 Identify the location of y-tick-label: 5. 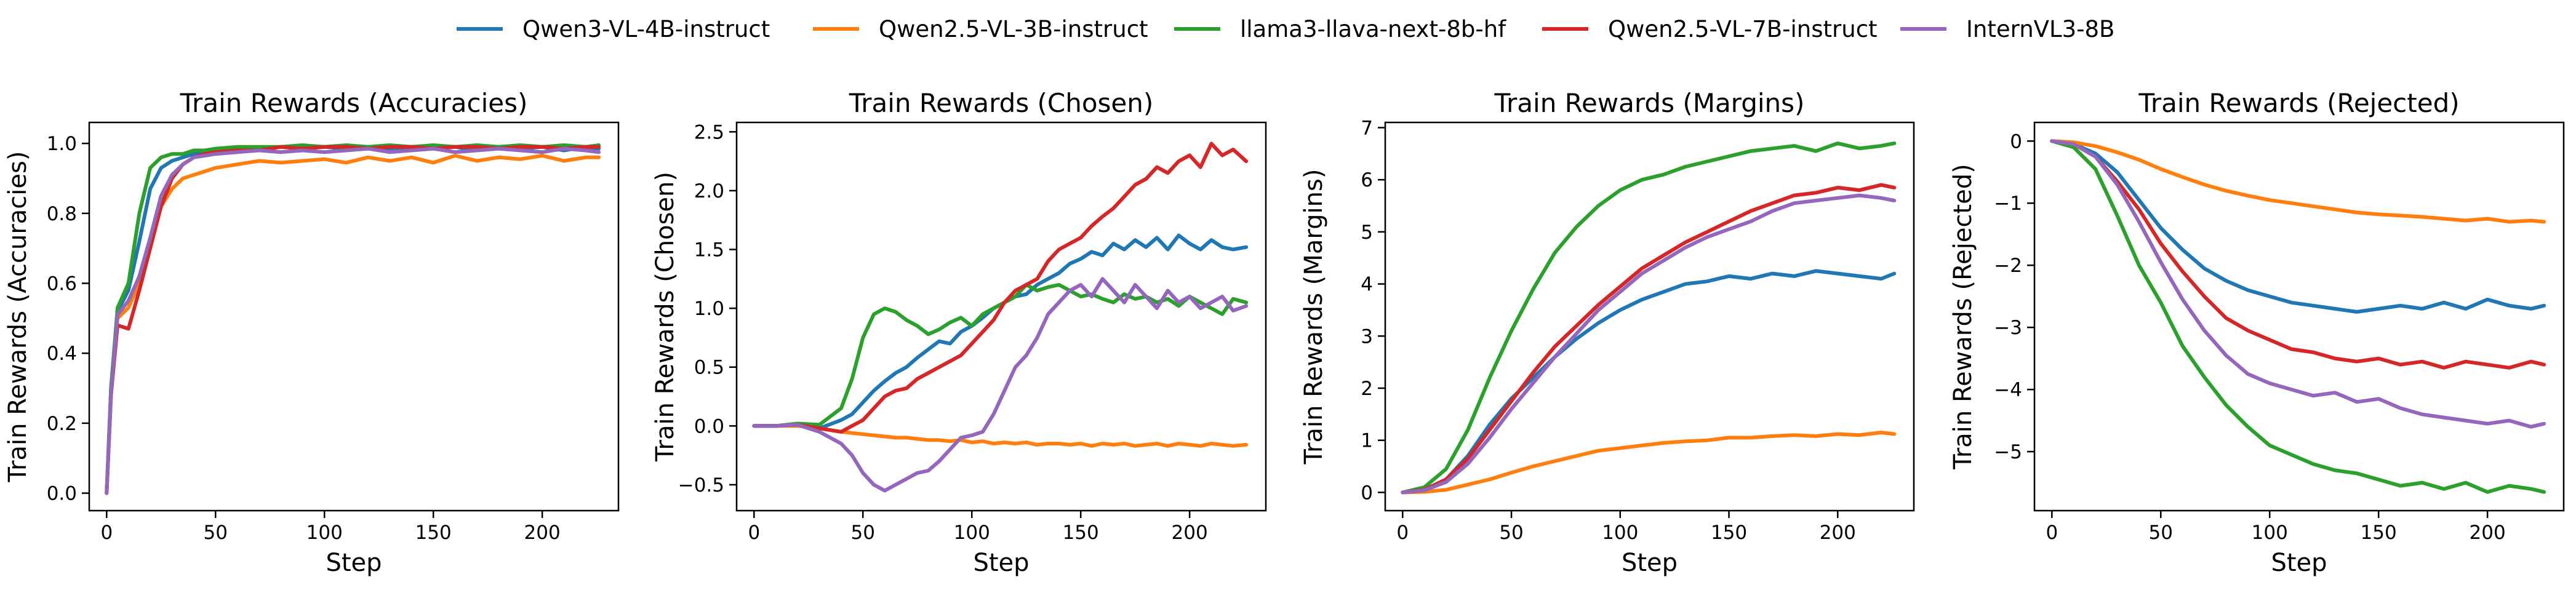
(1367, 233).